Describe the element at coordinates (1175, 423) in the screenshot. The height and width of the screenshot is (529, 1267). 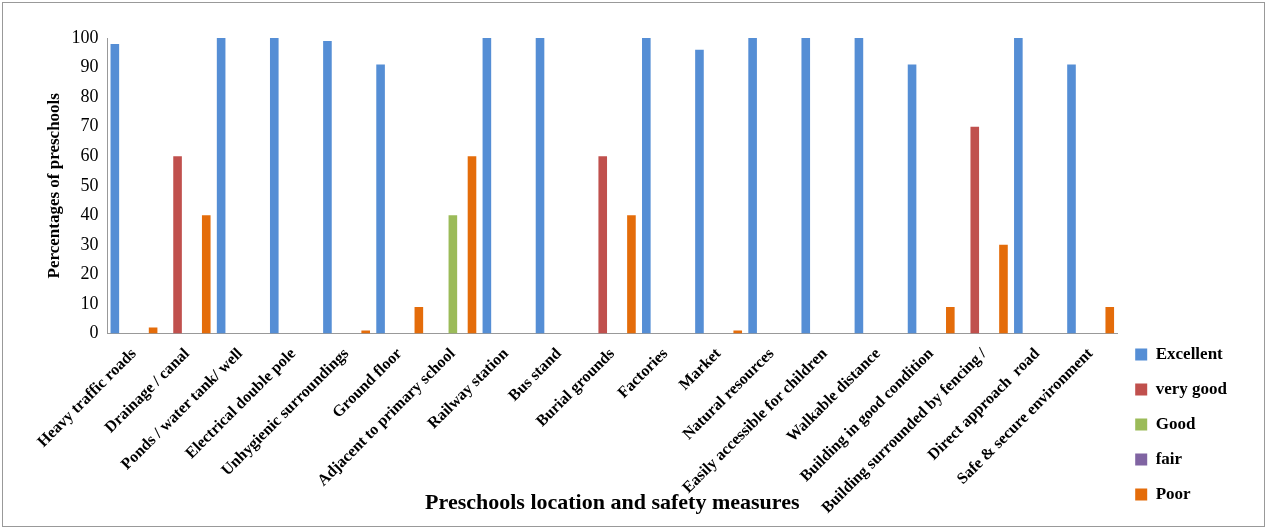
I see `legend-label: Good` at that location.